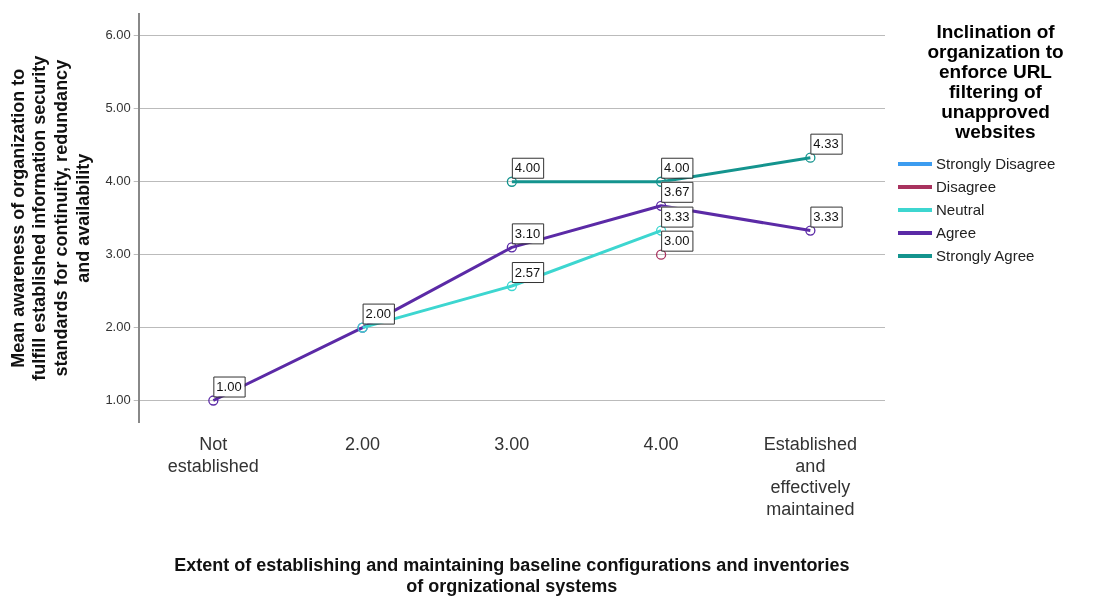 Image resolution: width=1093 pixels, height=608 pixels. What do you see at coordinates (118, 181) in the screenshot?
I see `y-tick-label: 4.00` at bounding box center [118, 181].